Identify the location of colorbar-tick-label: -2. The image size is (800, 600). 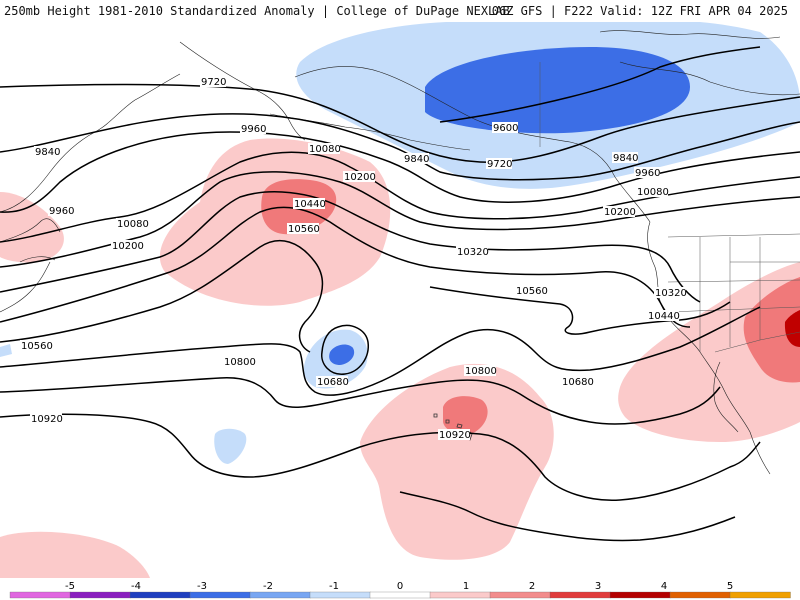
(268, 586).